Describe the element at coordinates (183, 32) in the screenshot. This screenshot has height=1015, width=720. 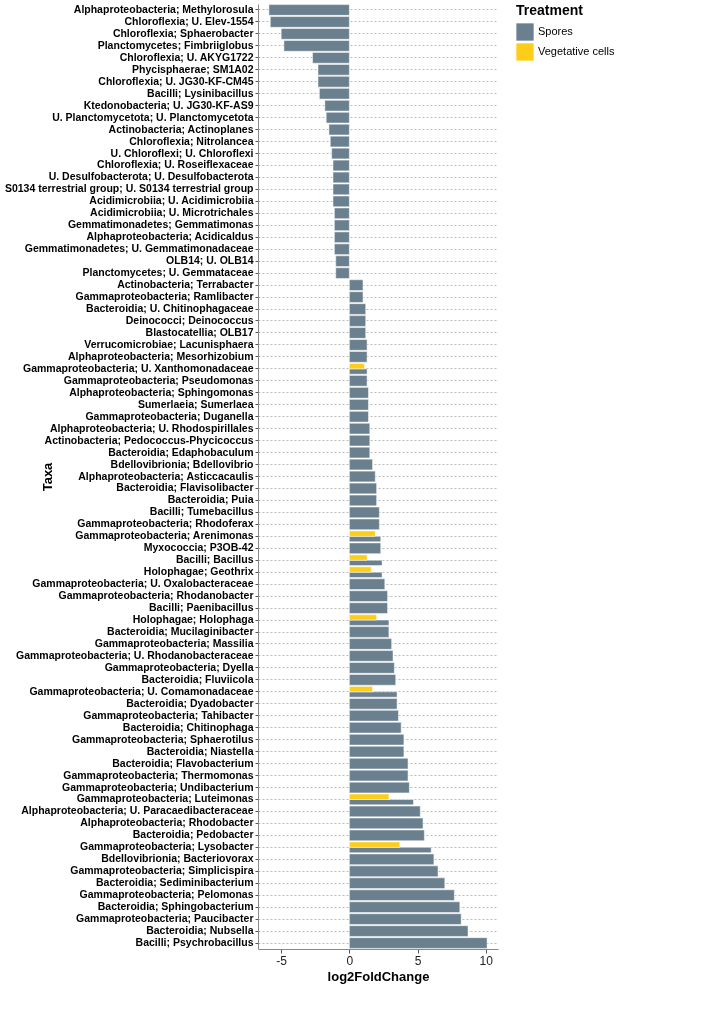
I see `y-tick-label: Chloroflexia; Sphaerobacter` at that location.